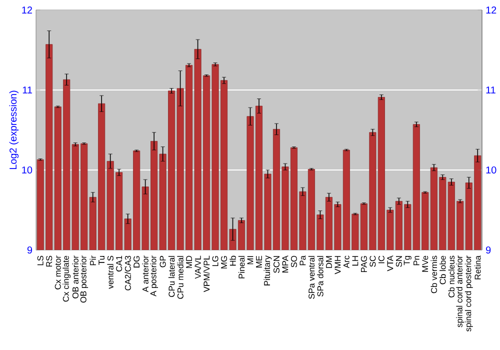 Image resolution: width=500 pixels, height=350 pixels. I want to click on x-tick-label: spinal cord posterior, so click(468, 294).